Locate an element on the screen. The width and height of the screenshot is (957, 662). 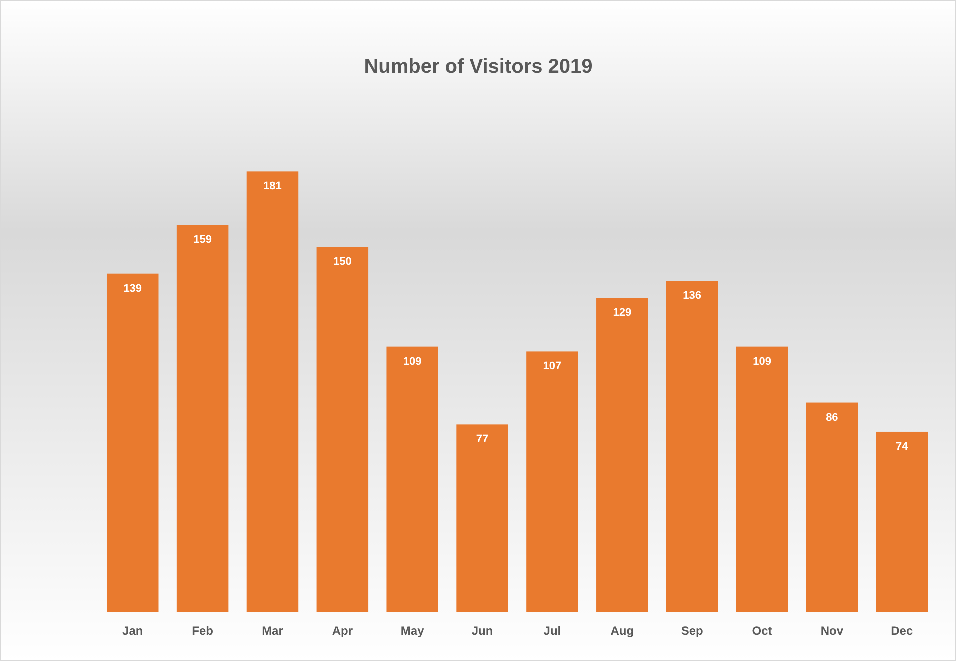
data-label: 77 is located at coordinates (482, 440).